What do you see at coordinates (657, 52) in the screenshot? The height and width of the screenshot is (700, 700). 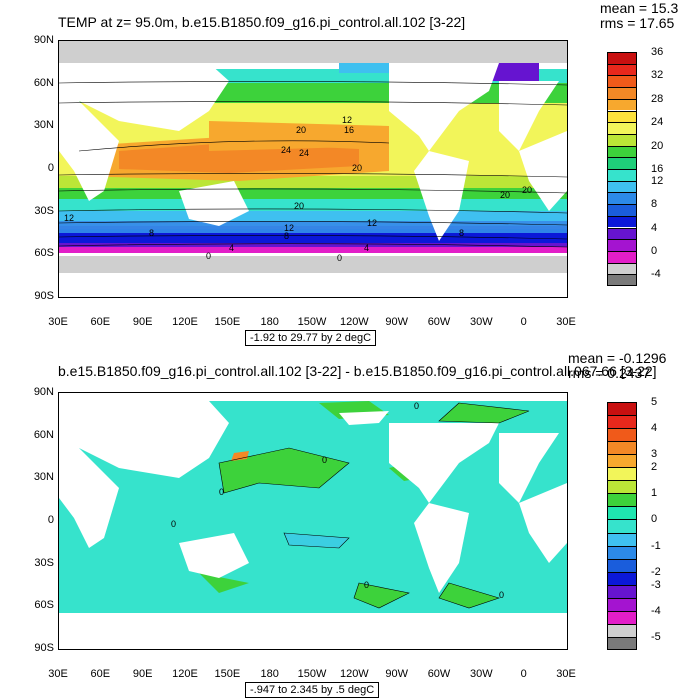 I see `colorbar-label: 36` at bounding box center [657, 52].